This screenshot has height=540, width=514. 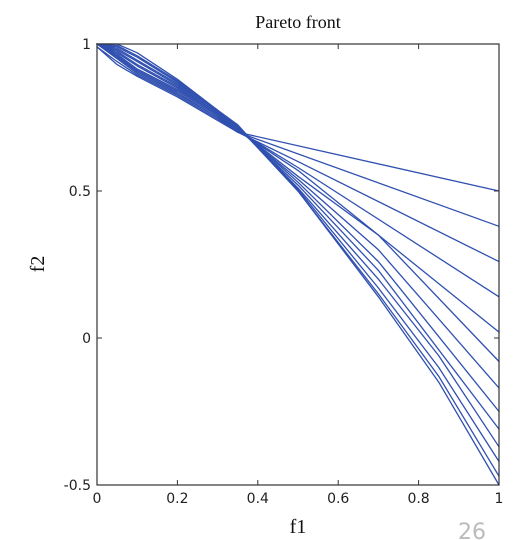 What do you see at coordinates (258, 499) in the screenshot?
I see `x-tick-label: 0.4` at bounding box center [258, 499].